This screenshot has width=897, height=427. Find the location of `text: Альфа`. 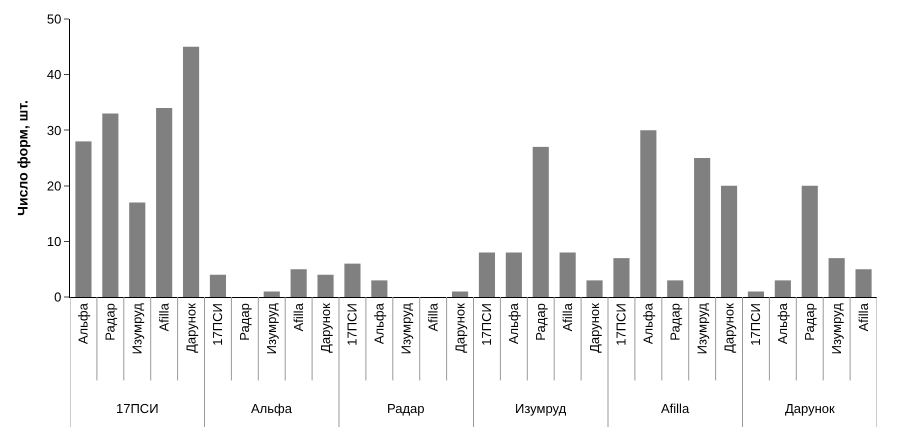

text: Альфа is located at coordinates (272, 408).